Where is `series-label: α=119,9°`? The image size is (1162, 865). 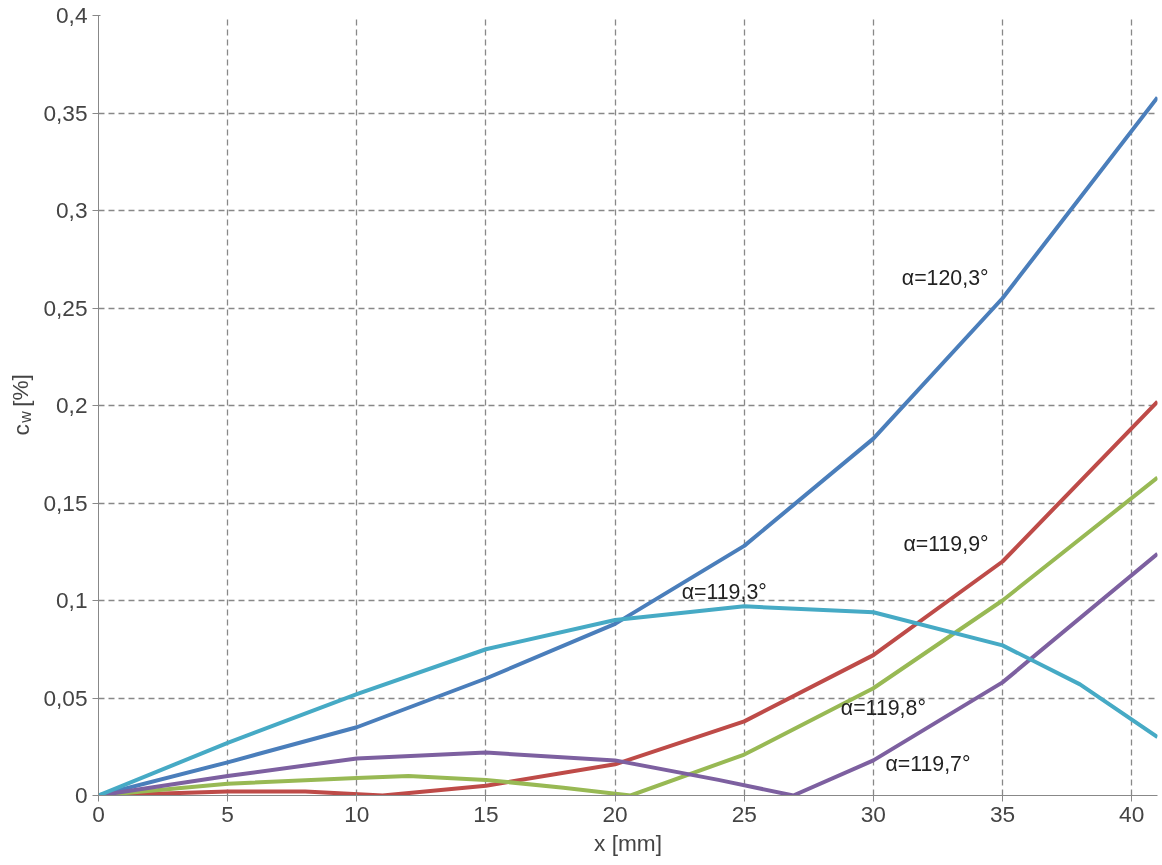
series-label: α=119,9° is located at coordinates (946, 543).